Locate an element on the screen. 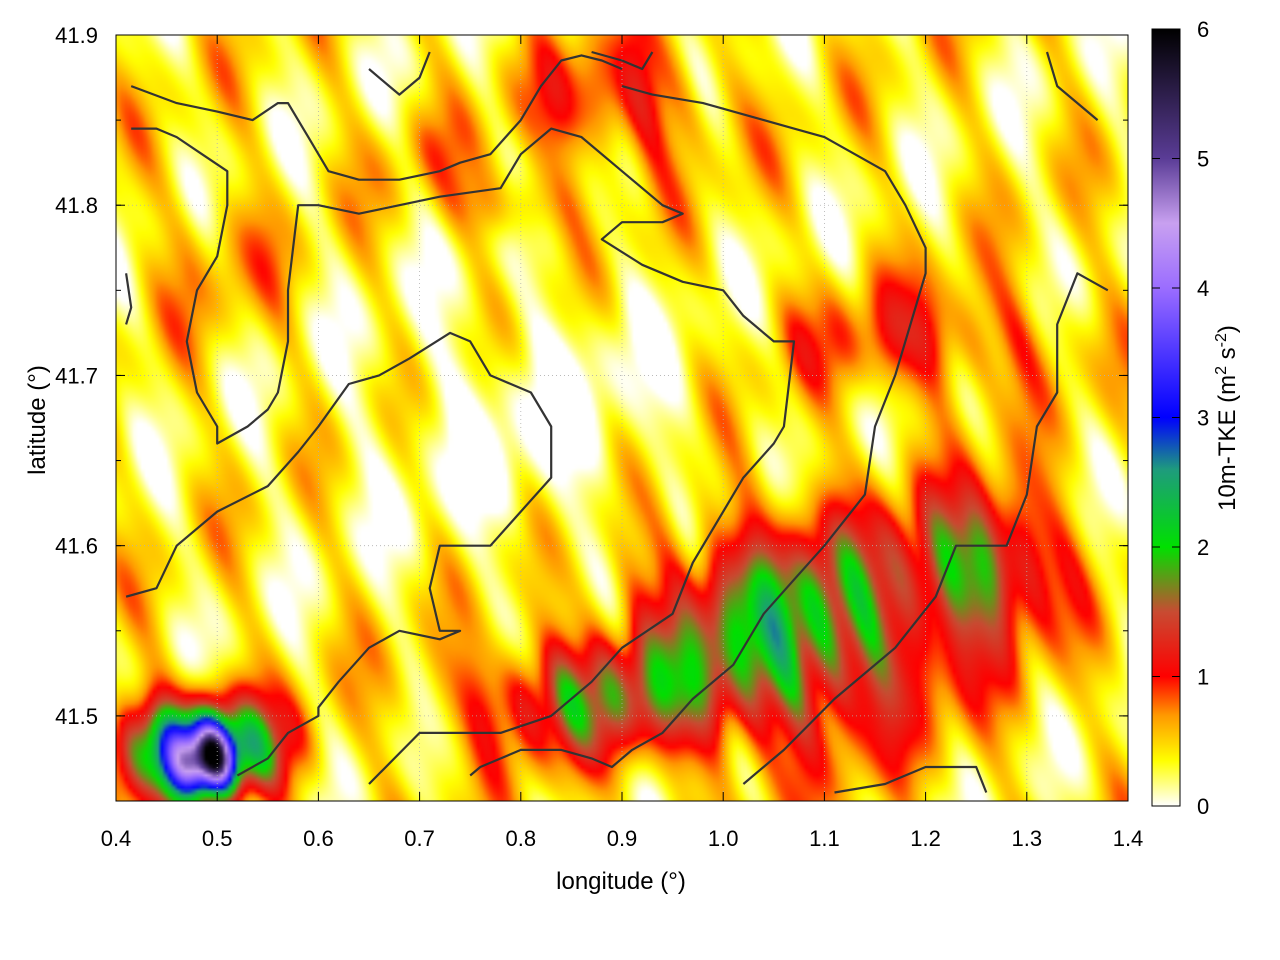 The width and height of the screenshot is (1280, 960). x-tick-label: 0.9 is located at coordinates (622, 838).